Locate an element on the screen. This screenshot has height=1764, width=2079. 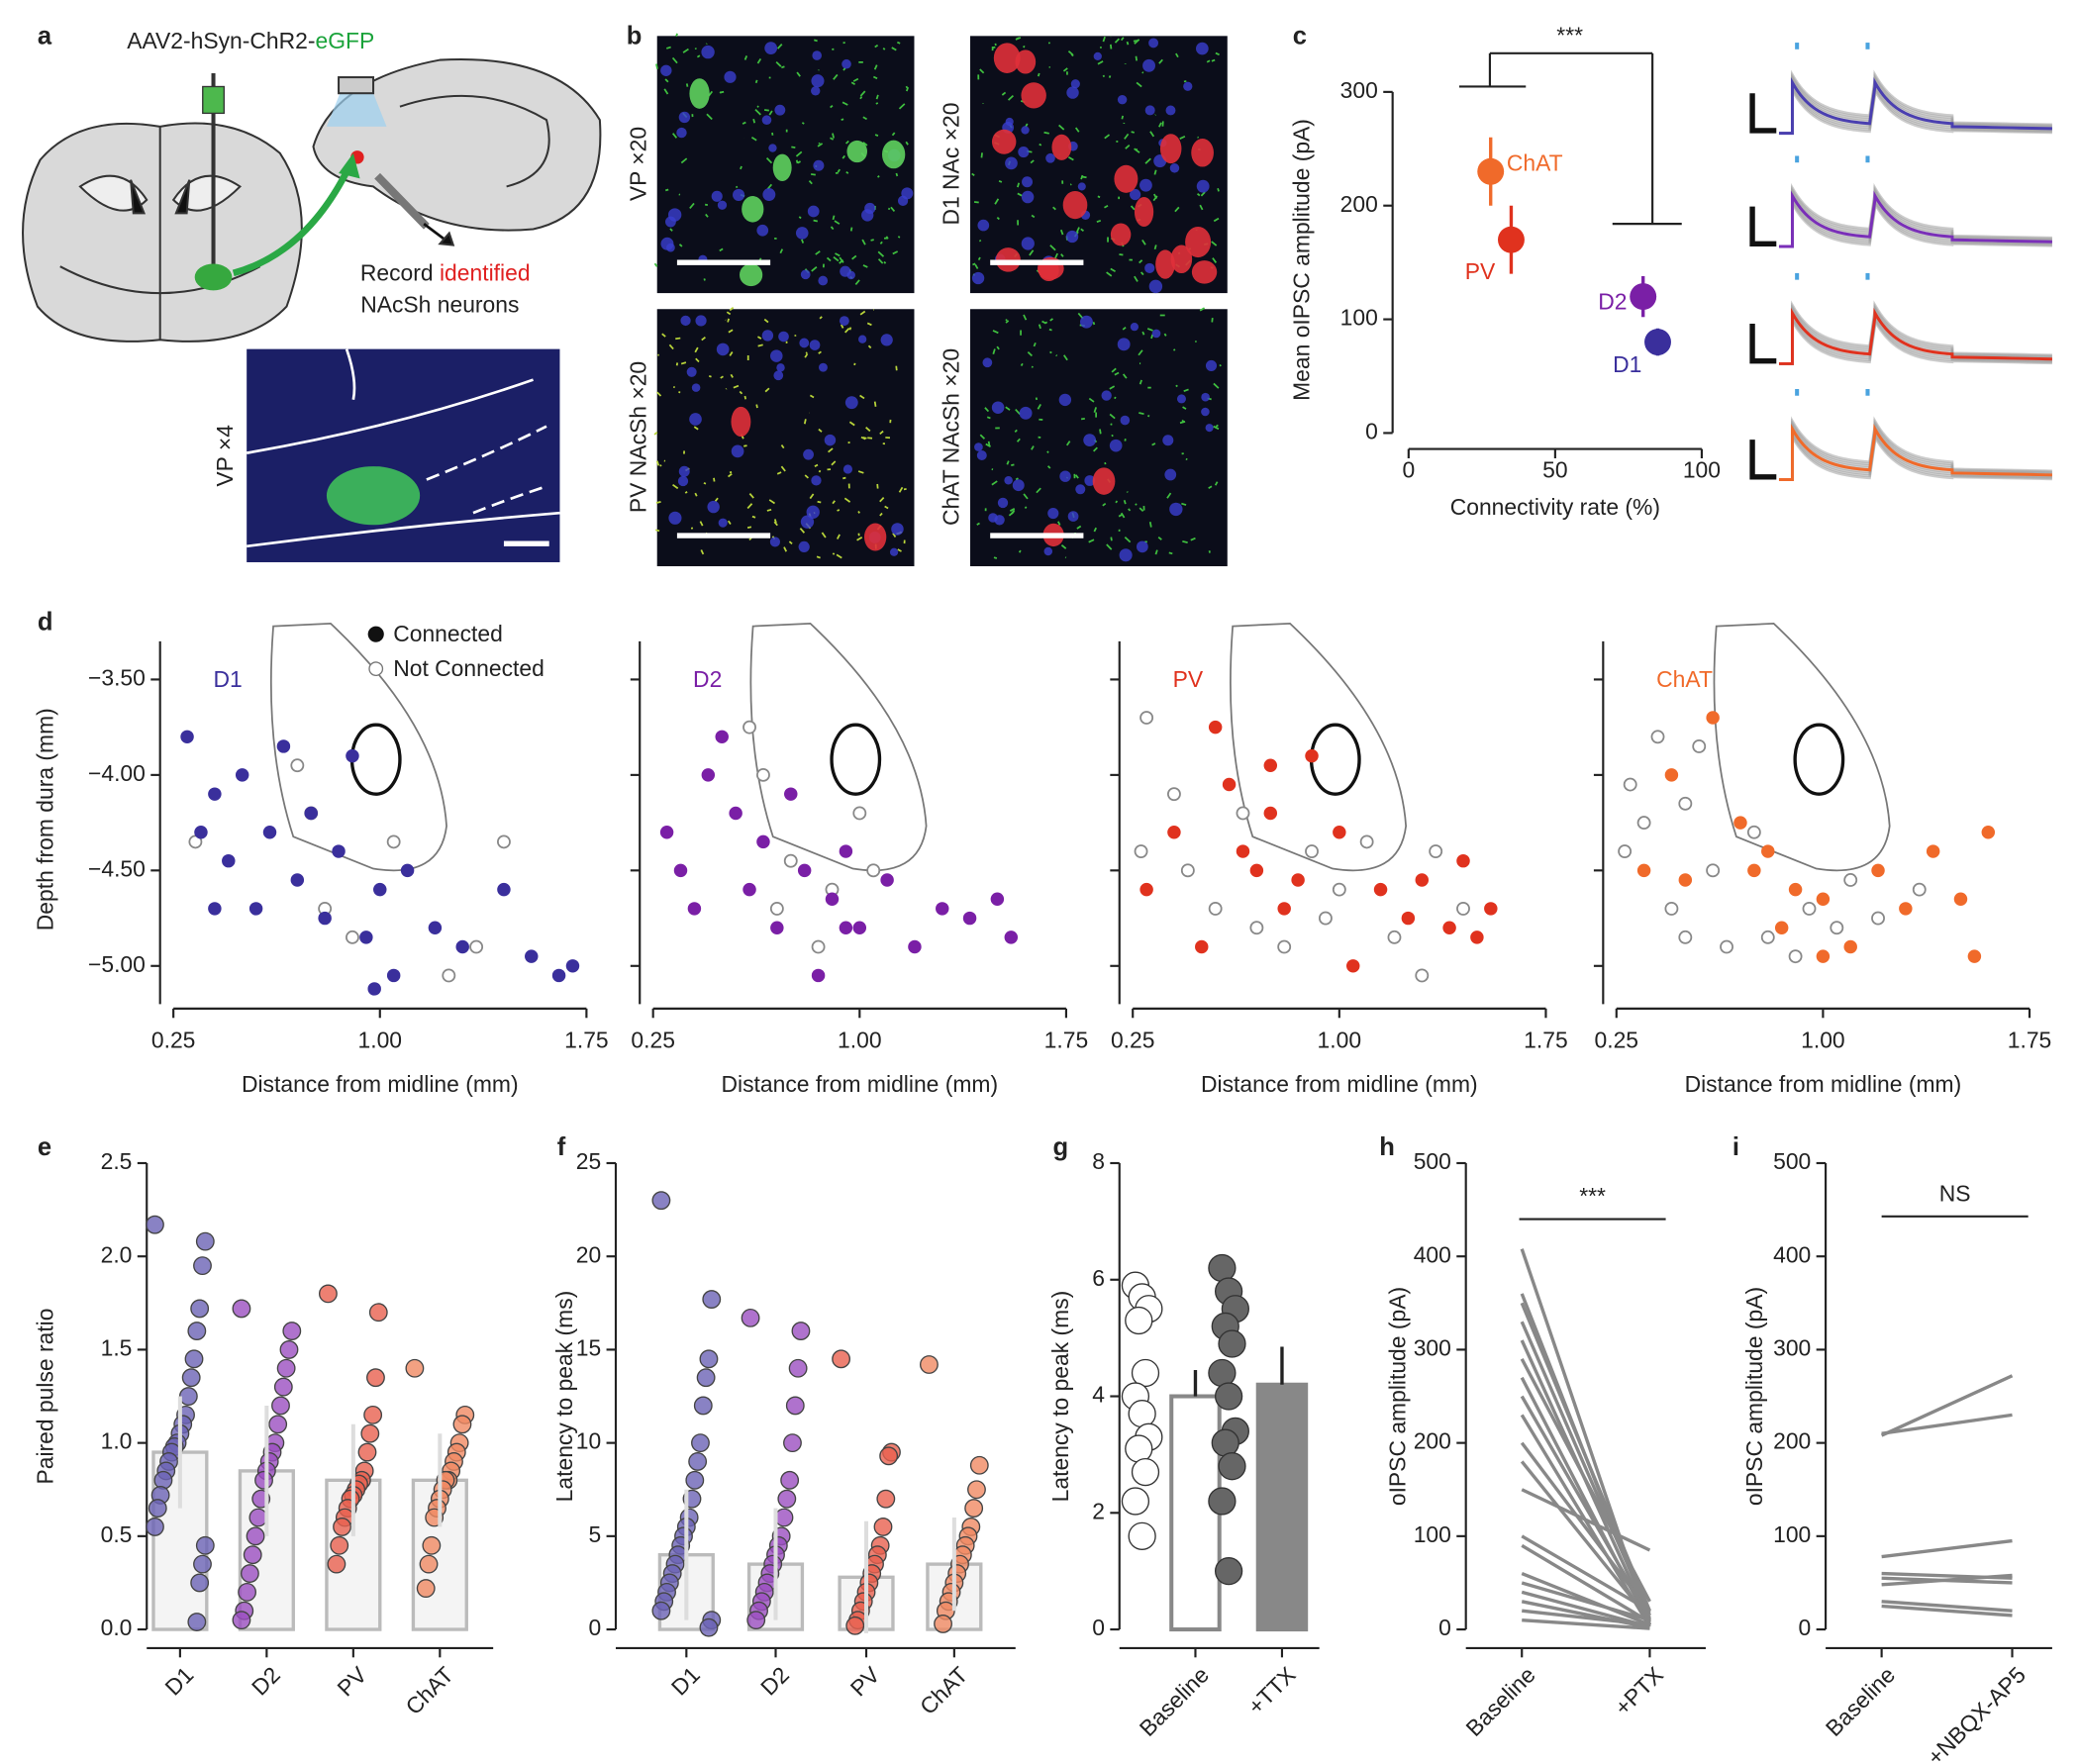
x-tick-label: 0.25 is located at coordinates (1617, 1040).